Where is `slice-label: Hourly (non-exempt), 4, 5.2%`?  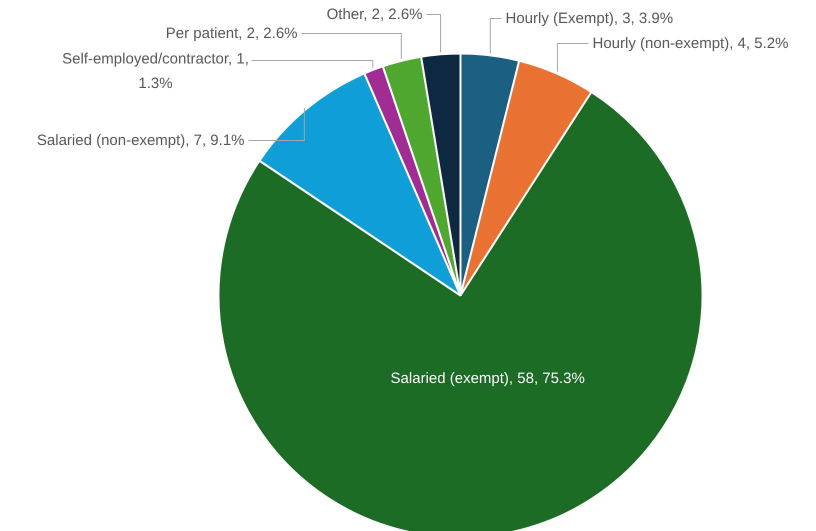 slice-label: Hourly (non-exempt), 4, 5.2% is located at coordinates (690, 43).